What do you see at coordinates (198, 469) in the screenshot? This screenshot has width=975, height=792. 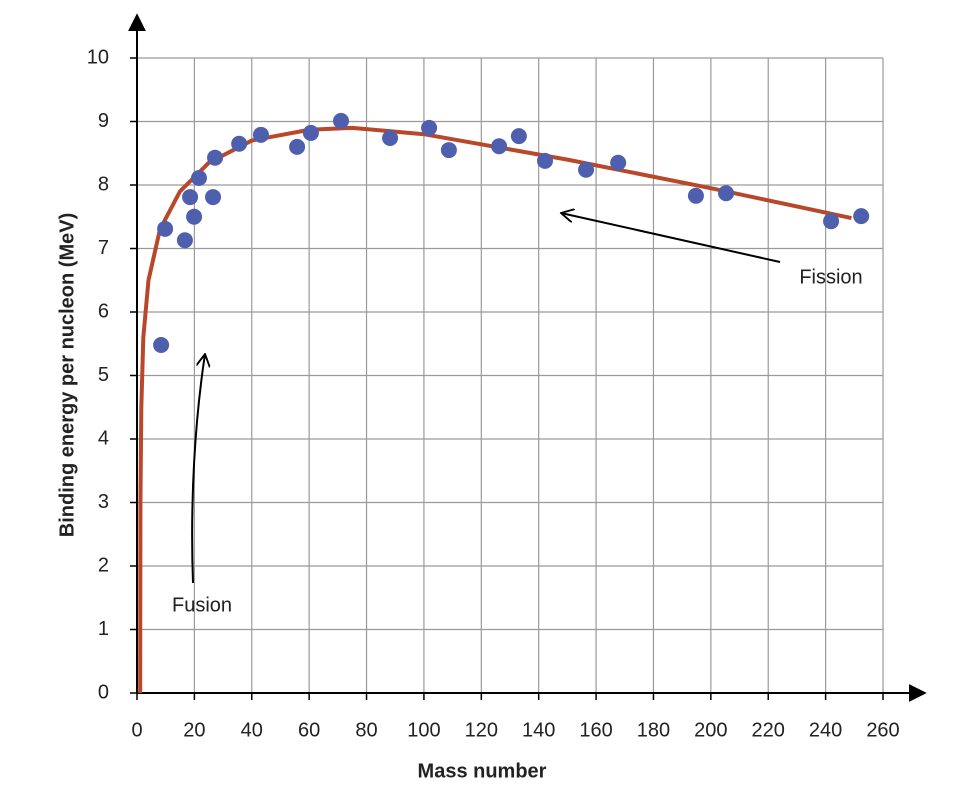 I see `fusion-arrow` at bounding box center [198, 469].